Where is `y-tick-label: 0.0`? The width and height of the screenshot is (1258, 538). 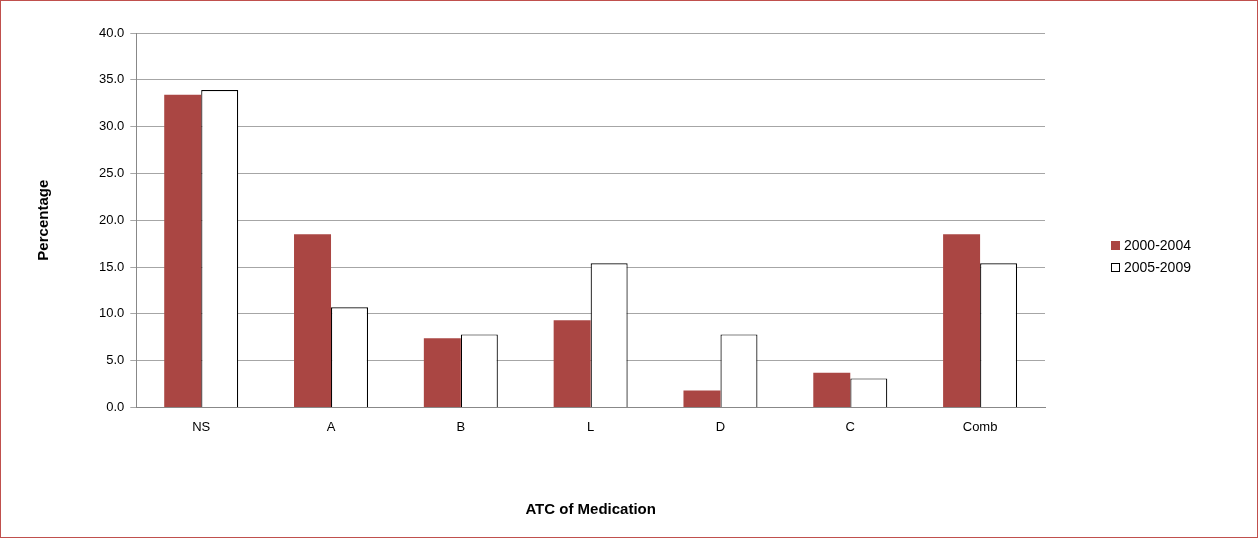 y-tick-label: 0.0 is located at coordinates (115, 406).